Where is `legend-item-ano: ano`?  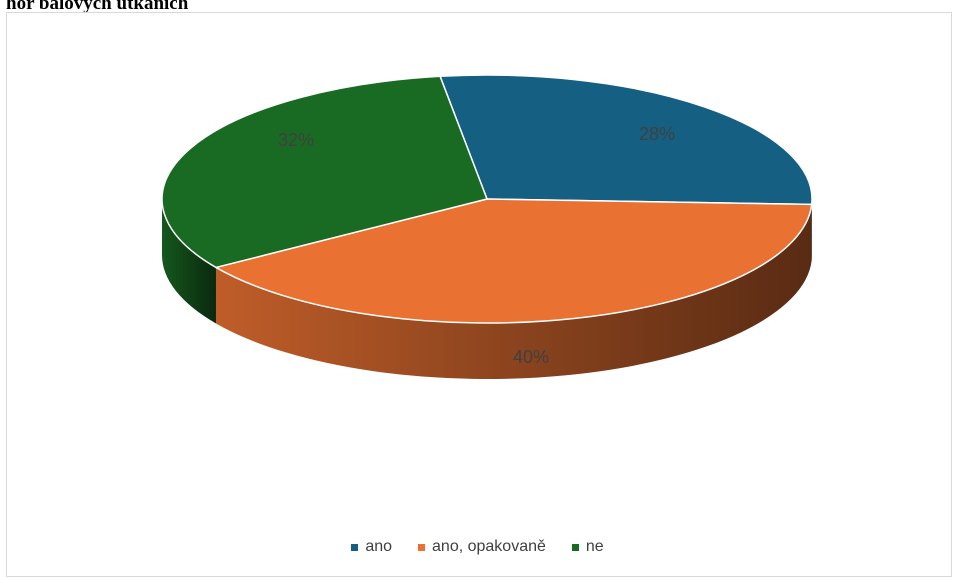
legend-item-ano: ano is located at coordinates (371, 547).